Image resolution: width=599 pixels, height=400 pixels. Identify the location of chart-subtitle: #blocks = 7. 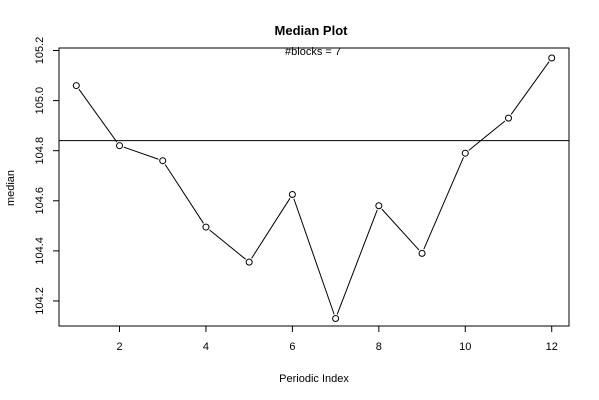
(313, 52).